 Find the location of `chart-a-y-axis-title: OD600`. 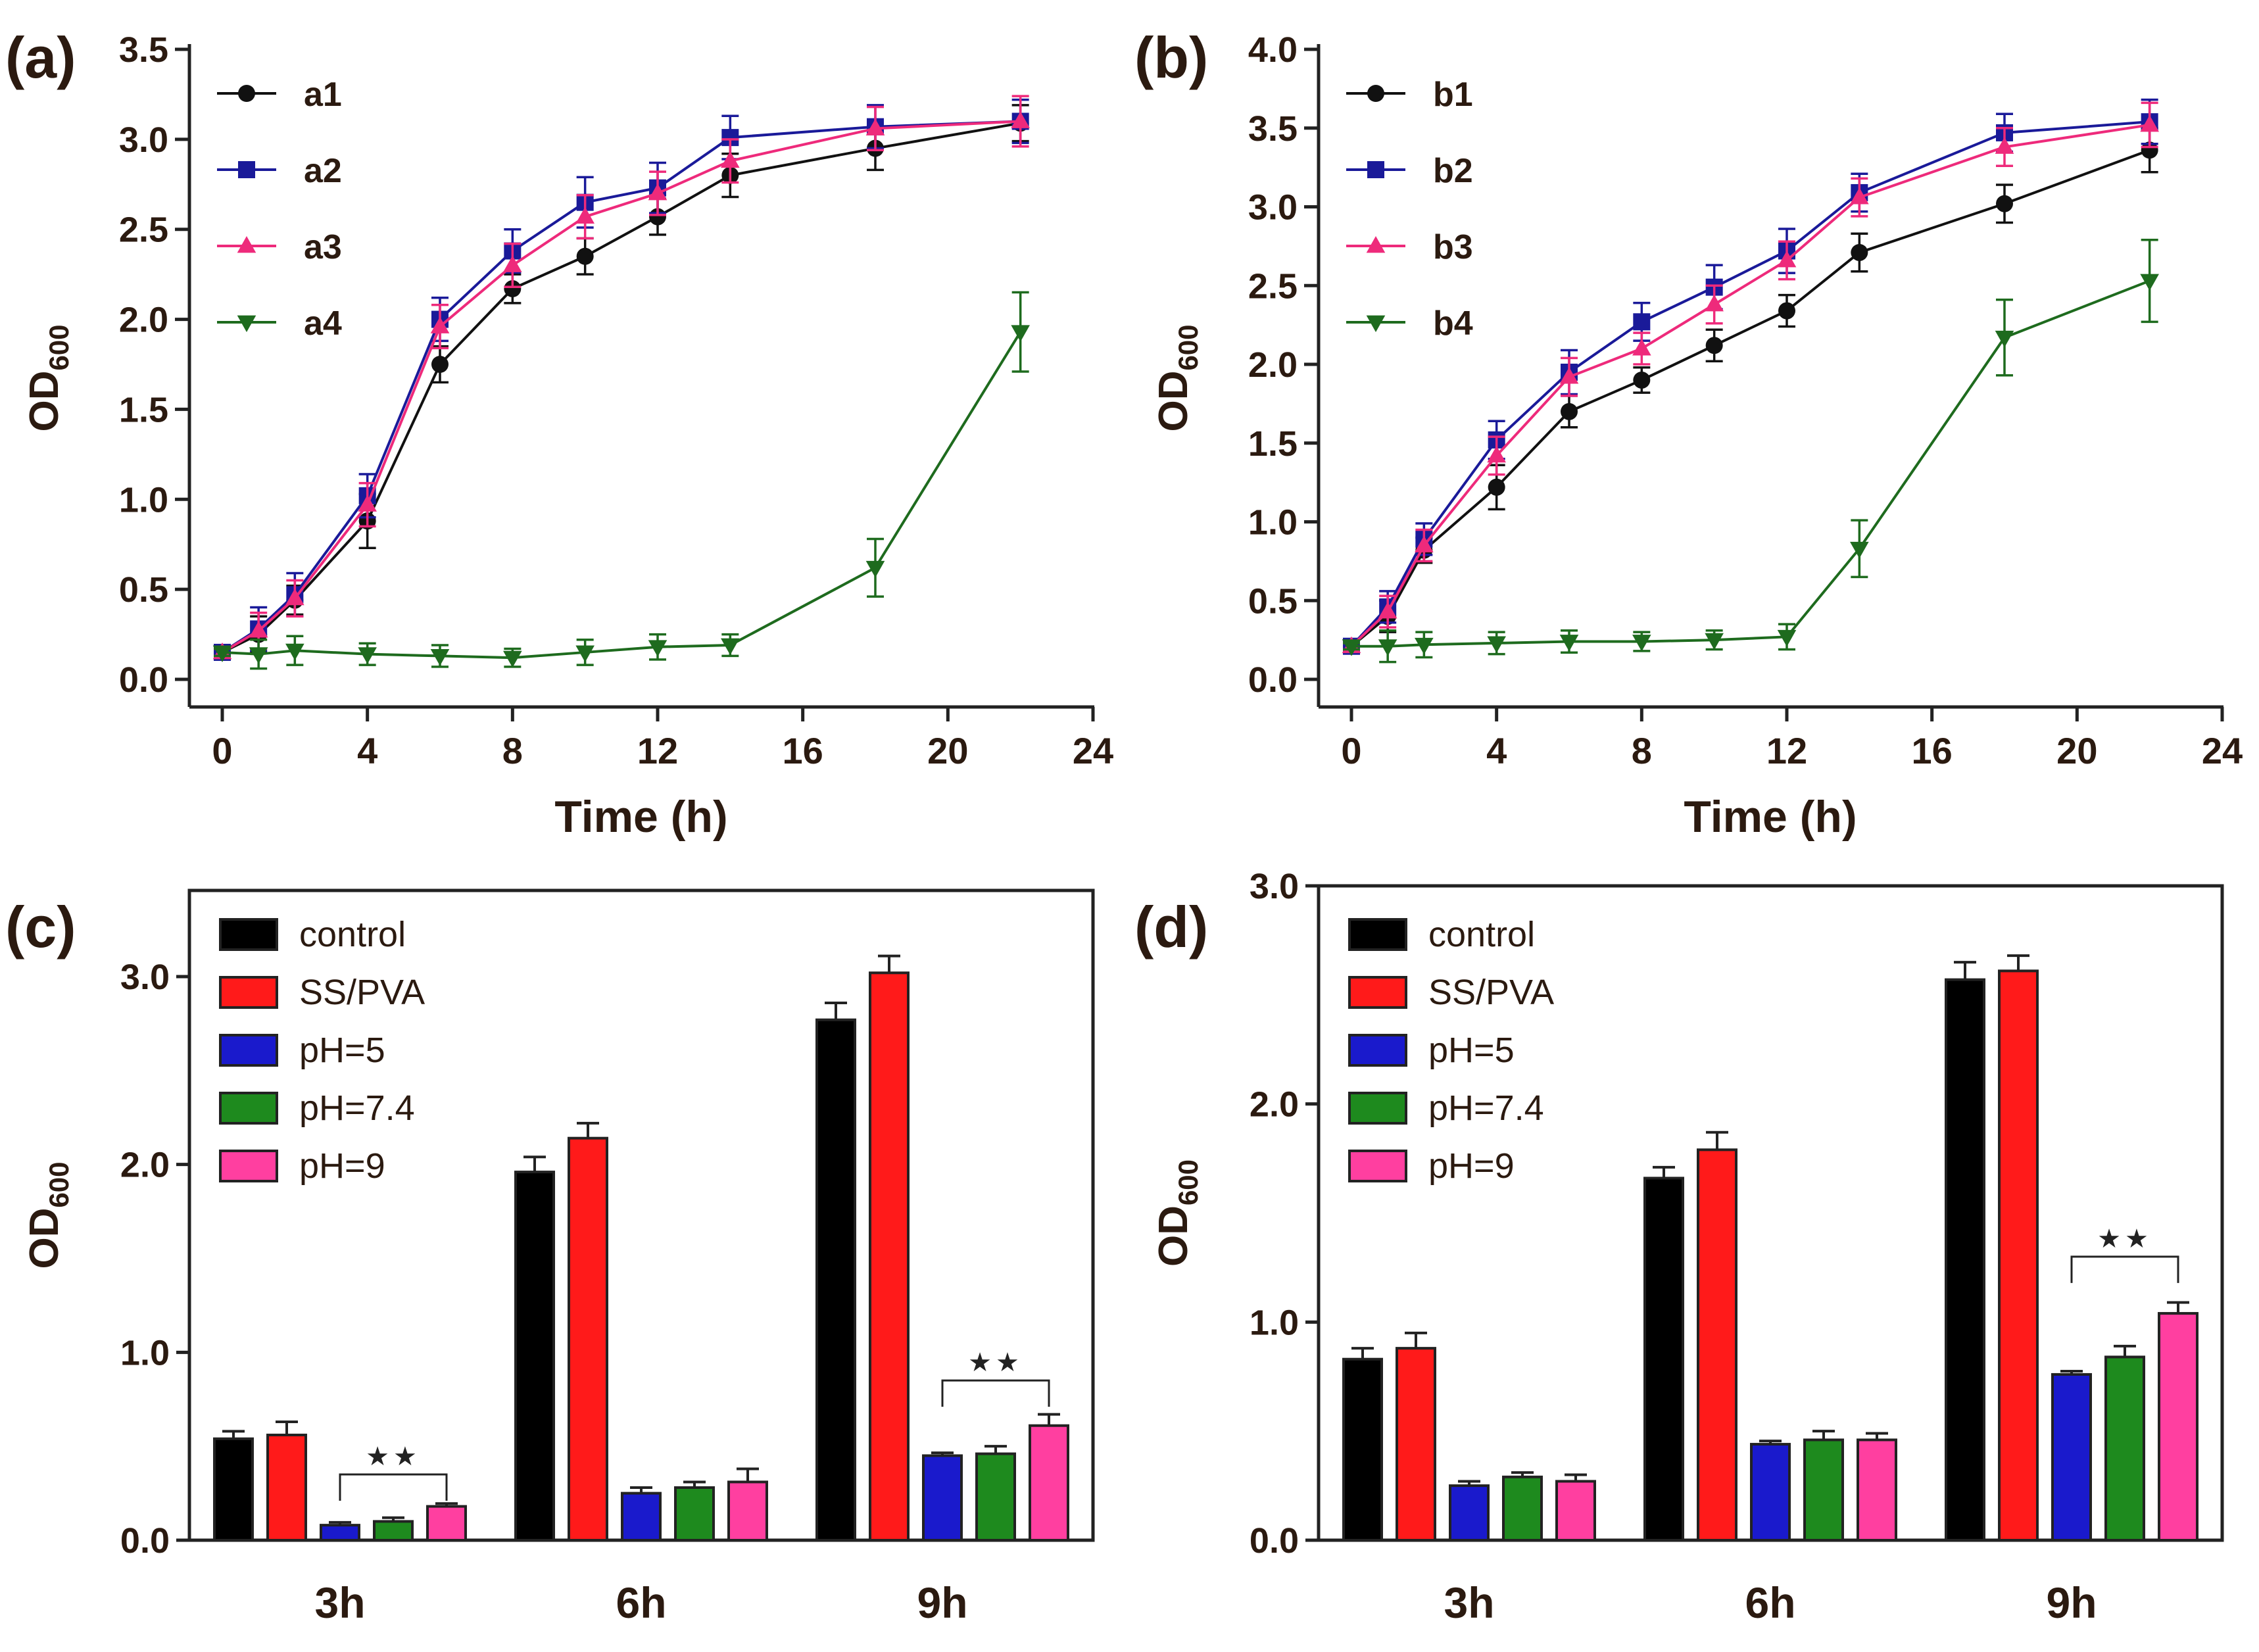

chart-a-y-axis-title: OD600 is located at coordinates (48, 377).